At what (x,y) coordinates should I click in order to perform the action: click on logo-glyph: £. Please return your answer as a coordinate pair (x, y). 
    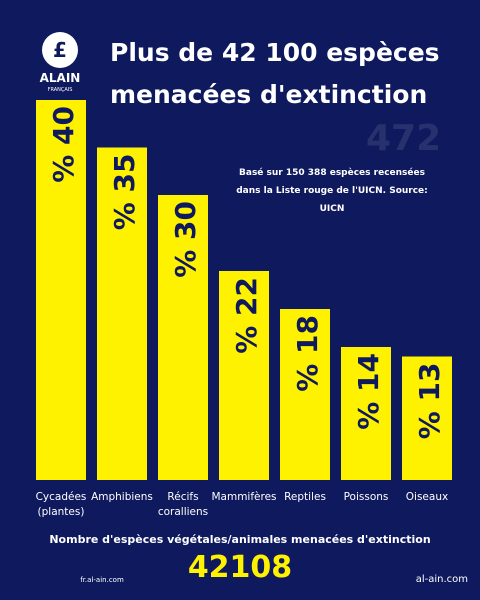
    Looking at the image, I should click on (60, 50).